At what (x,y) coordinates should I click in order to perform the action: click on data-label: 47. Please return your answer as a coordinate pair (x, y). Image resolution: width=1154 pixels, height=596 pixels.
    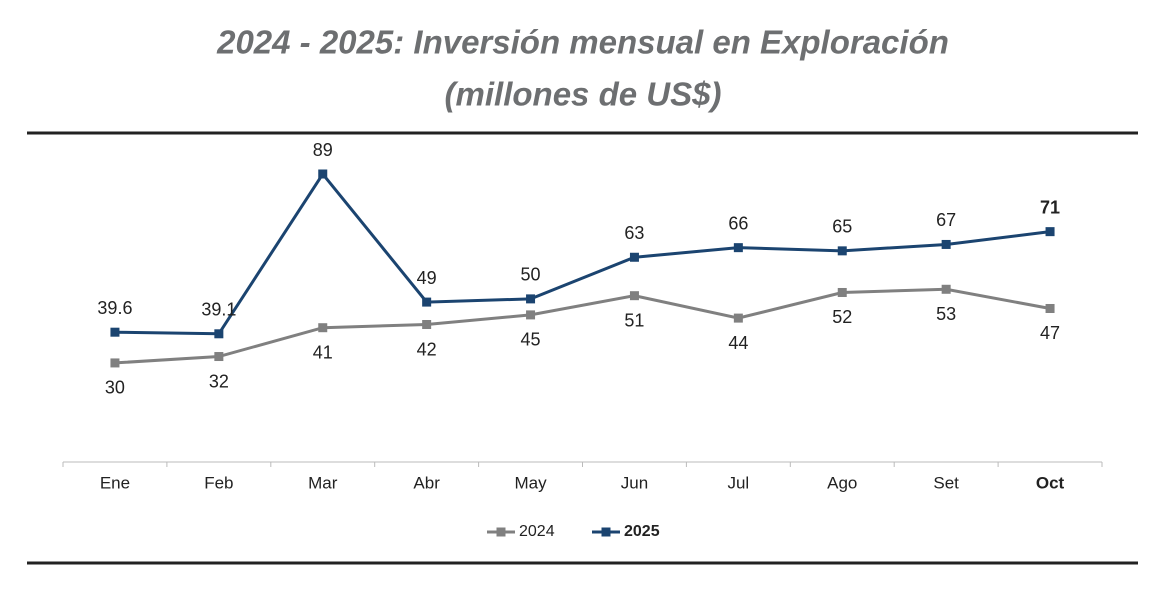
    Looking at the image, I should click on (1050, 333).